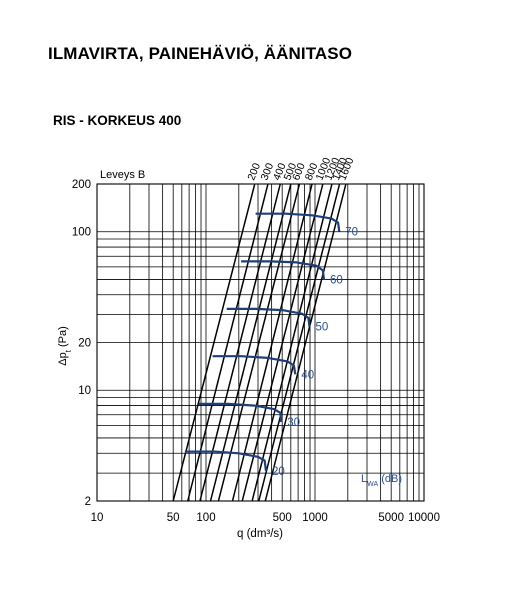 The height and width of the screenshot is (600, 524). I want to click on x-tick-label: 500, so click(282, 518).